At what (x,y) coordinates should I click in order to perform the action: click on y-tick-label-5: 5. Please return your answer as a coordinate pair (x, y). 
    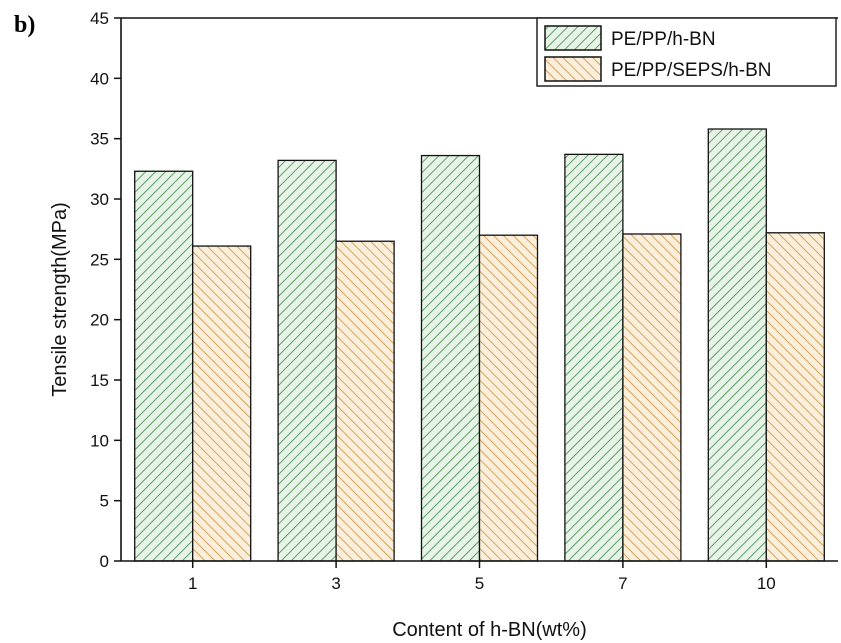
    Looking at the image, I should click on (104, 501).